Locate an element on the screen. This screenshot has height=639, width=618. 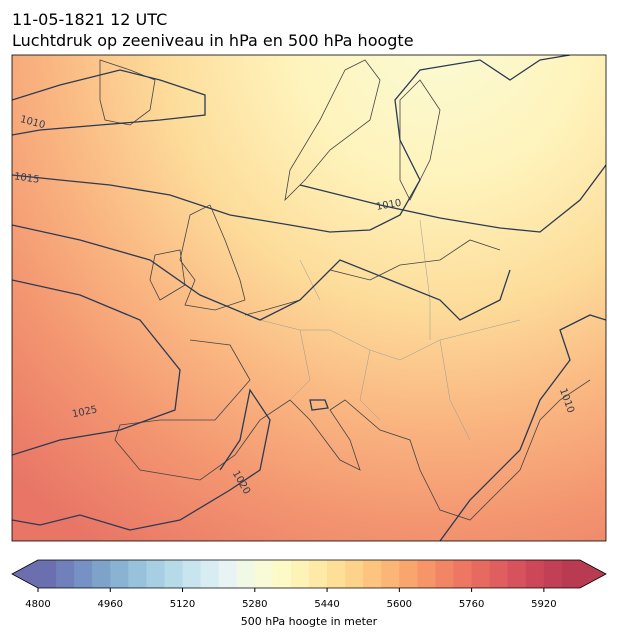
colorbar-frame is located at coordinates (309, 574).